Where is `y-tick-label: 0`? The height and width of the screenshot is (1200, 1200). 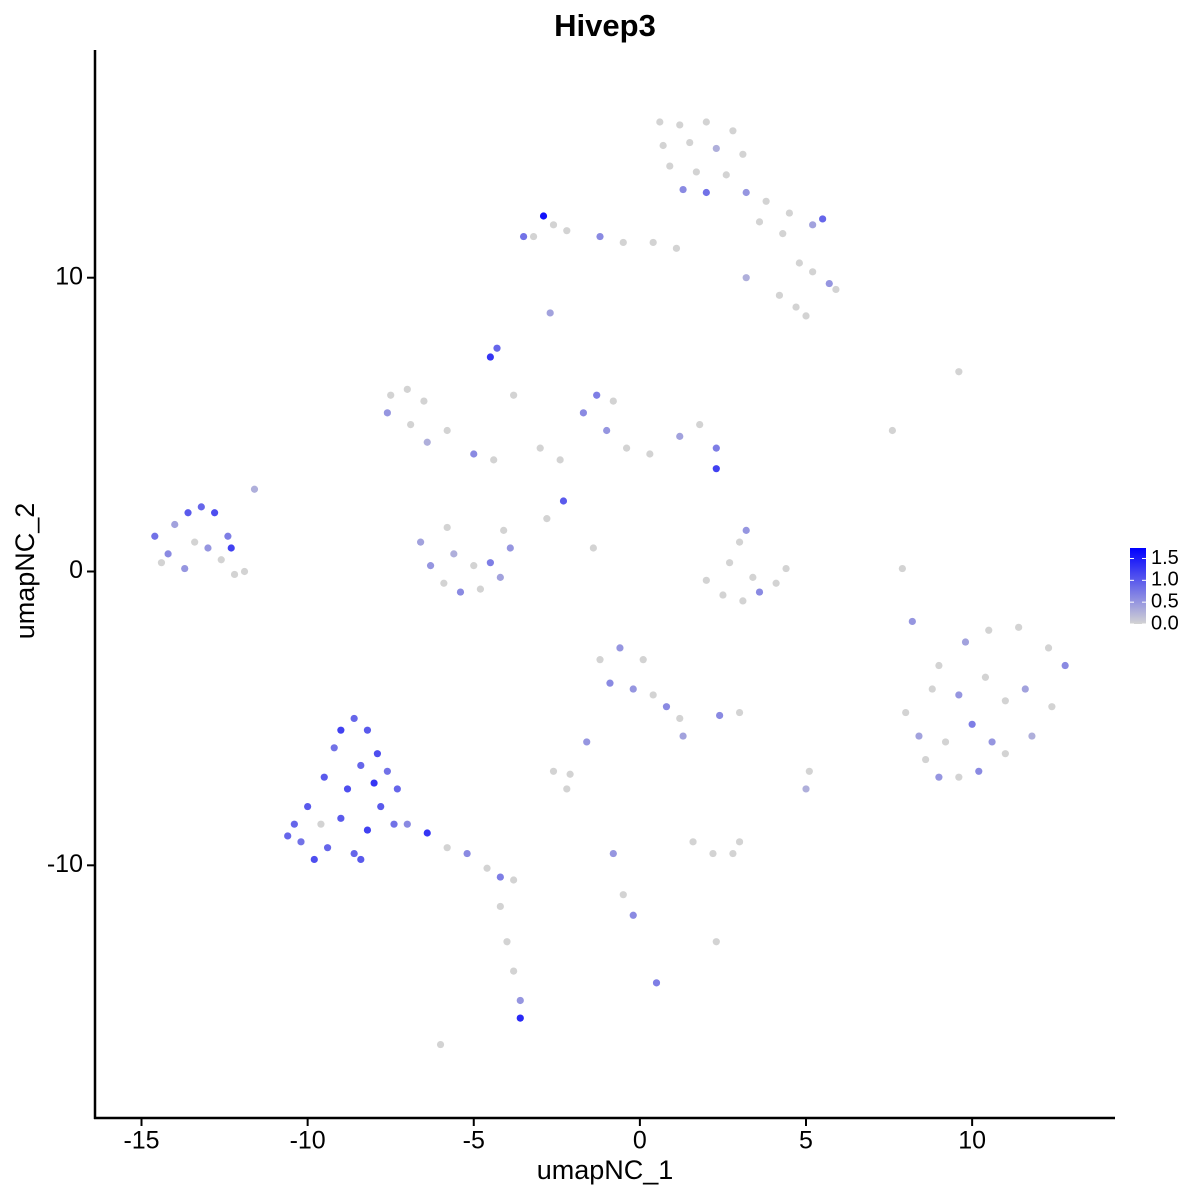
y-tick-label: 0 is located at coordinates (76, 570).